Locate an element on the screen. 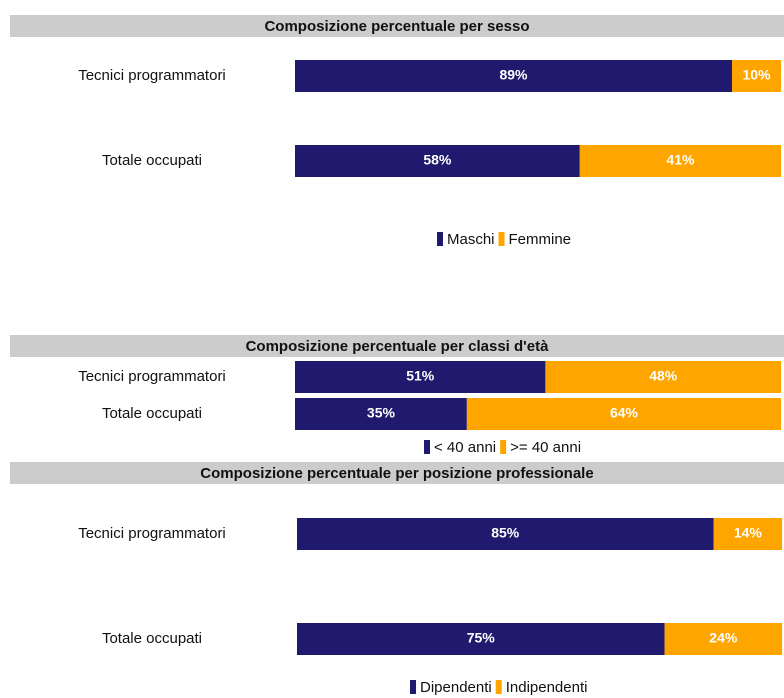 The width and height of the screenshot is (784, 698). value-label: 58% is located at coordinates (437, 160).